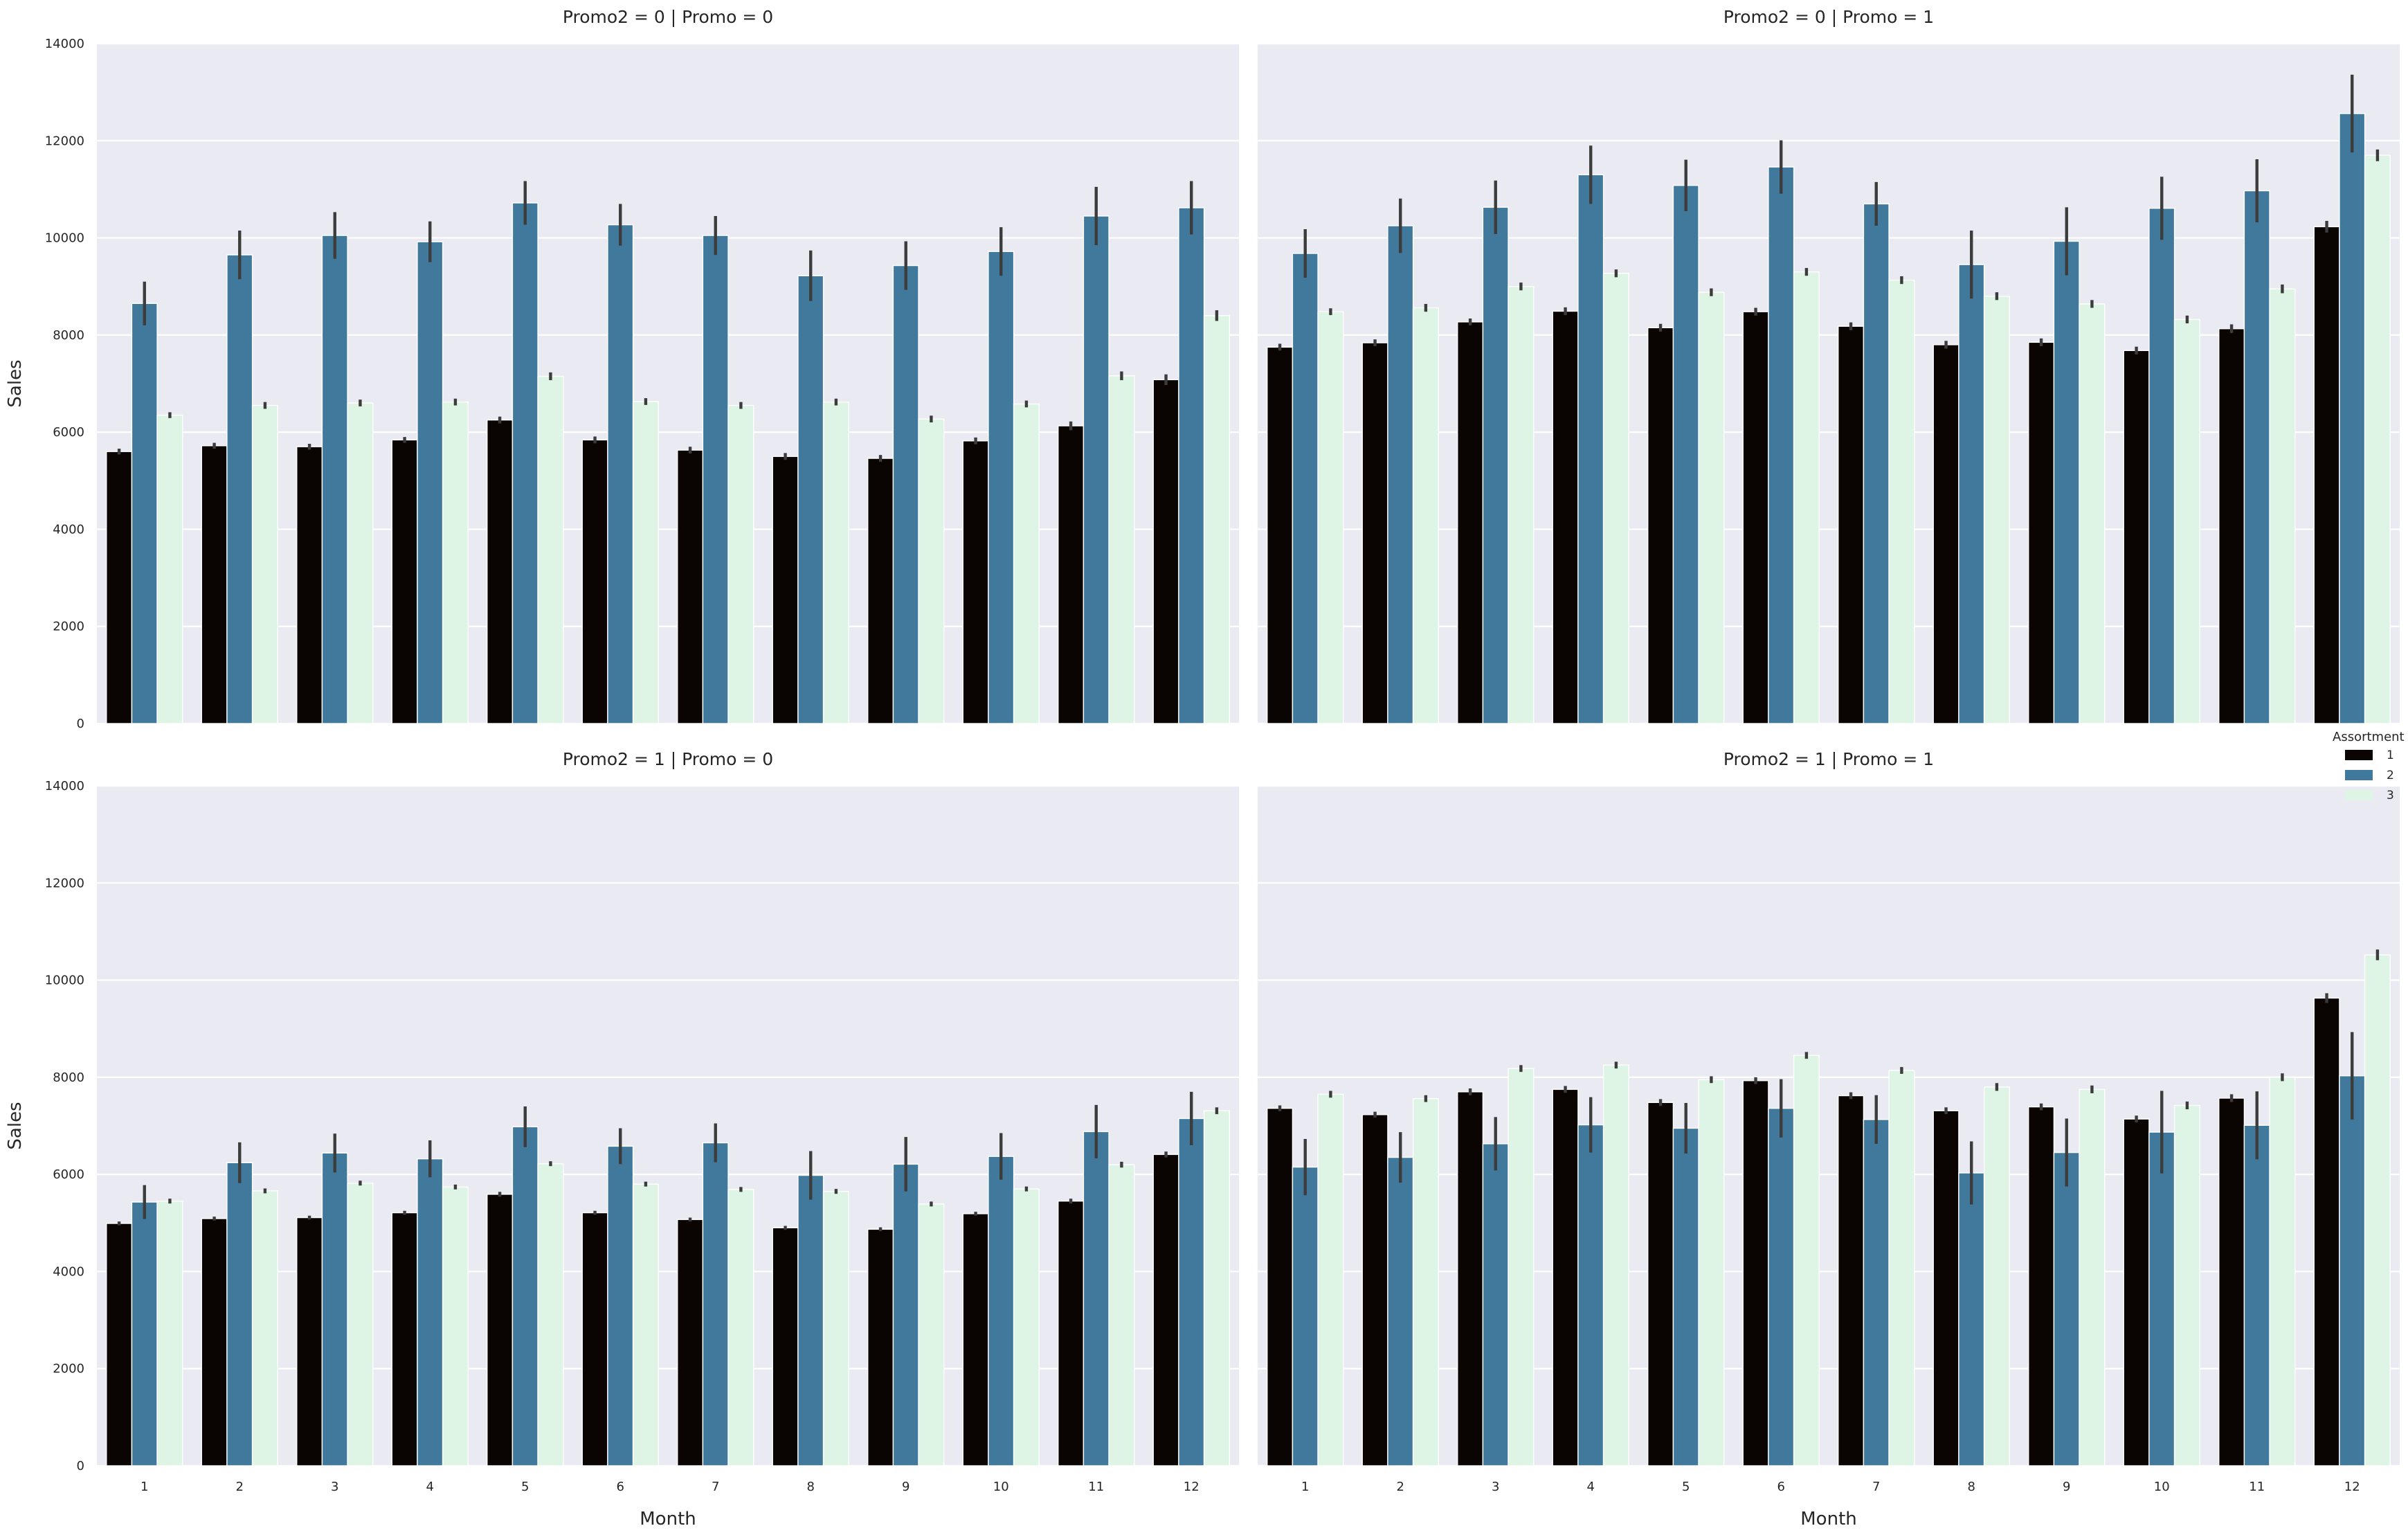  Describe the element at coordinates (668, 759) in the screenshot. I see `panel-title: Promo2 = 1 | Promo = 0` at that location.